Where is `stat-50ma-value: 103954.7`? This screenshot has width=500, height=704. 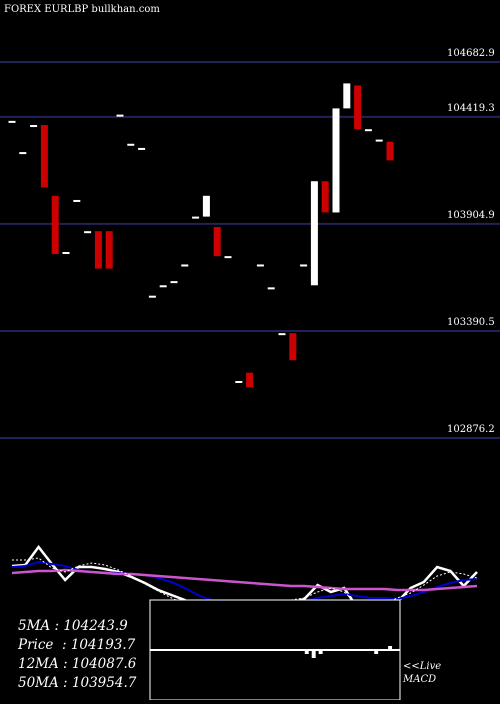
stat-50ma-value: 103954.7 is located at coordinates (104, 683).